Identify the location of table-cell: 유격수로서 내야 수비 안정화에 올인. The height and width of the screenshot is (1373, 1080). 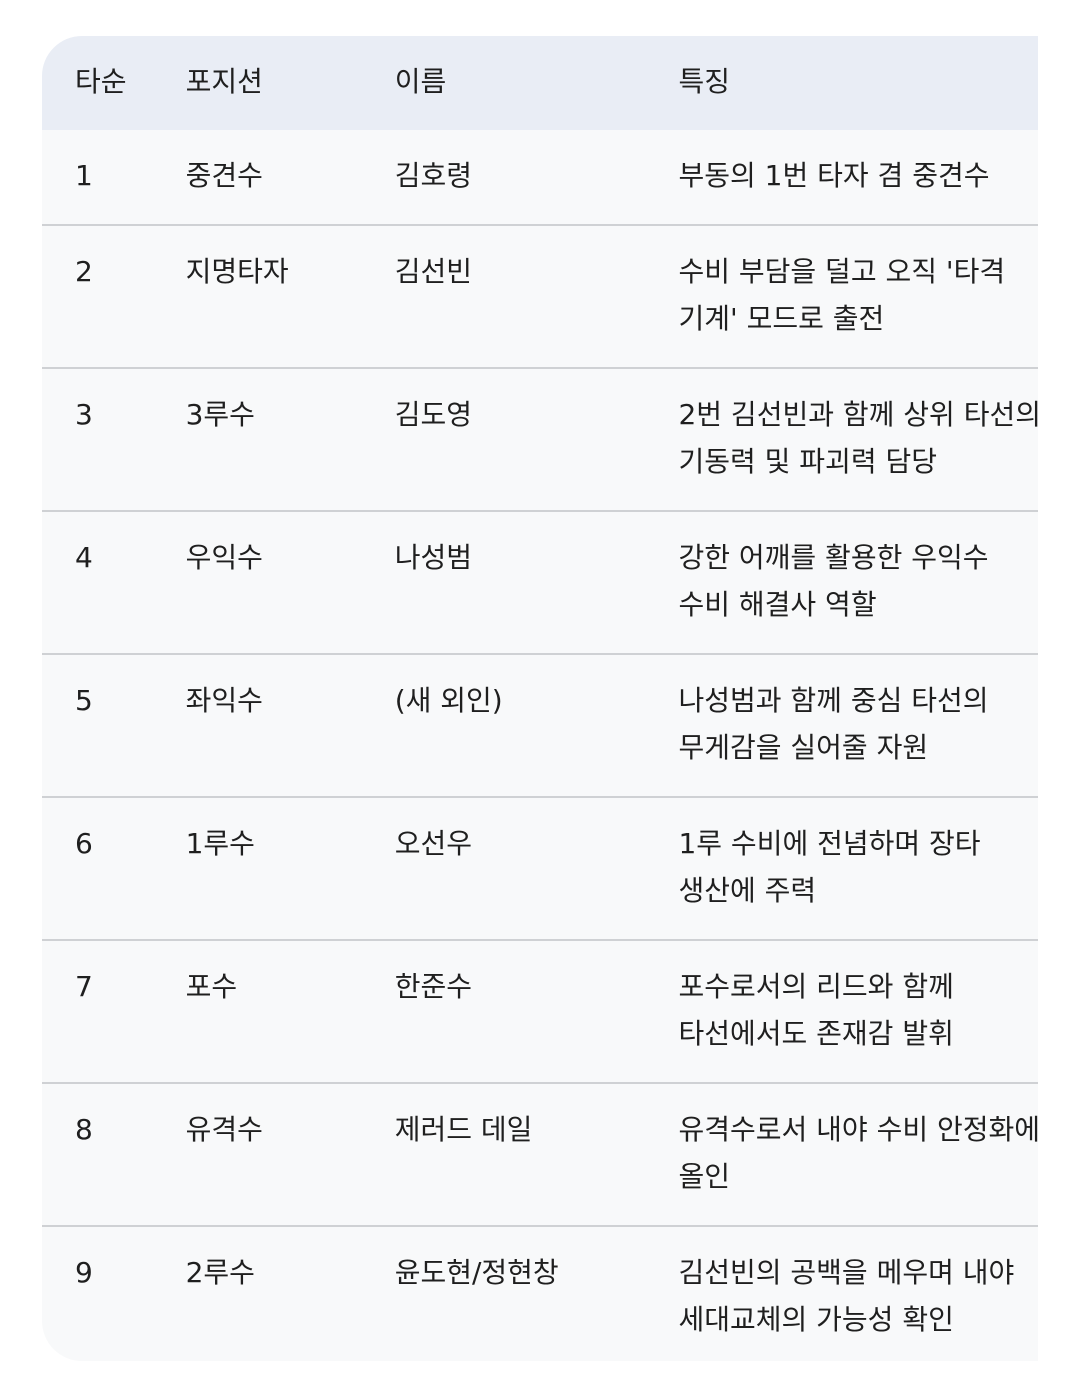
(858, 1154).